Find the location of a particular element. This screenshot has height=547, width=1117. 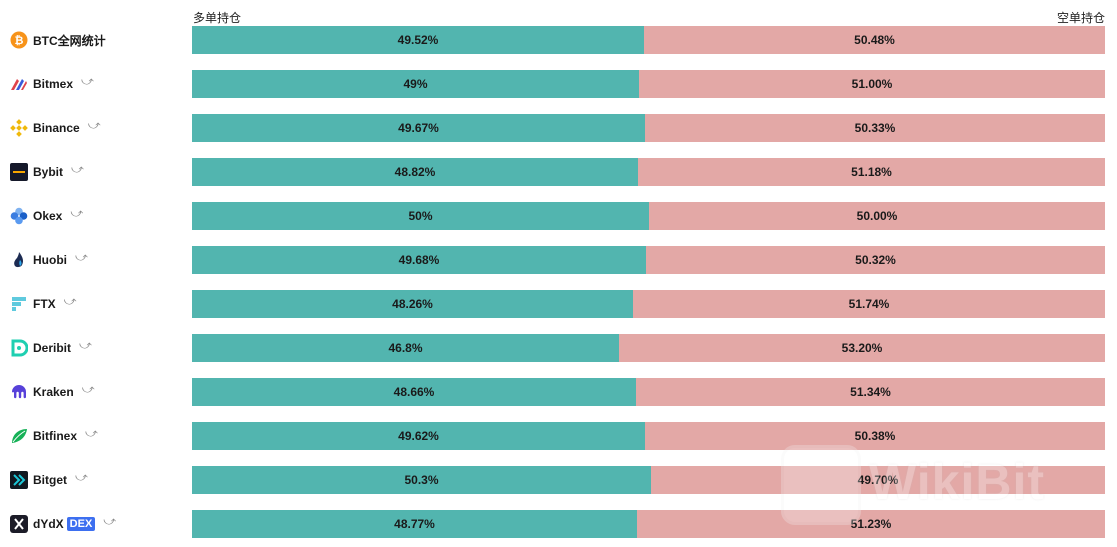

ratio-bar: 49.52% 50.48% is located at coordinates (648, 40).